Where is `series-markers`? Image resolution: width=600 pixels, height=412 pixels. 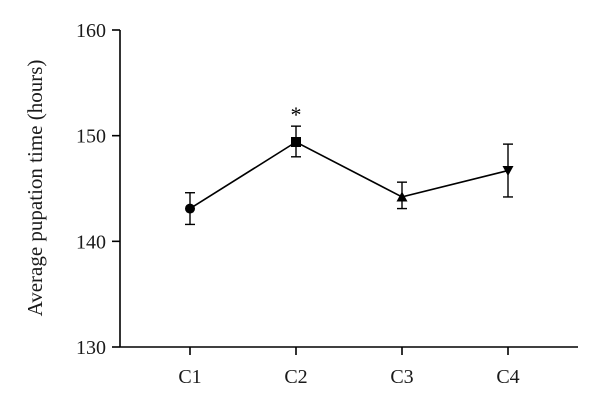 series-markers is located at coordinates (349, 175).